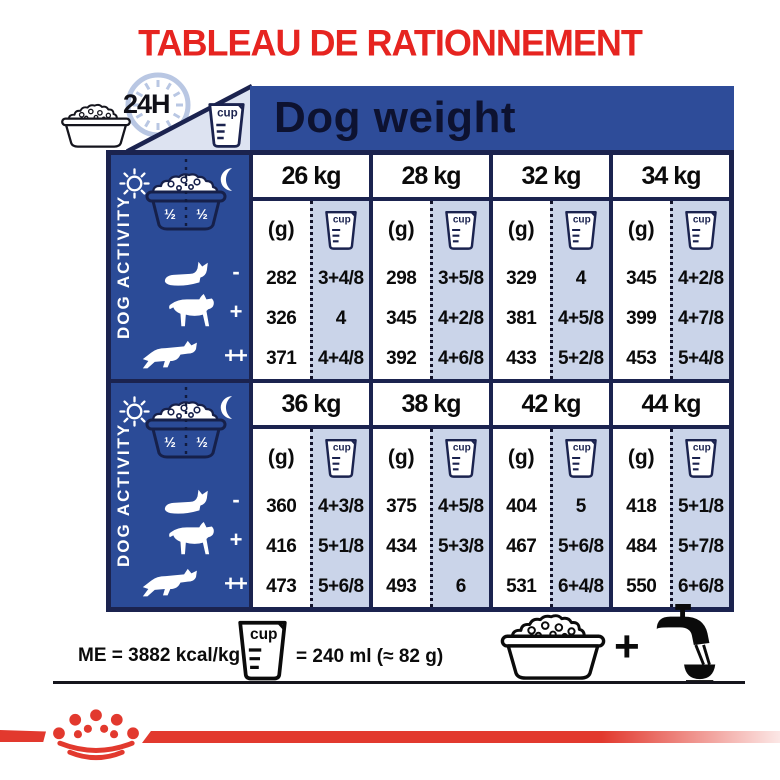 The image size is (780, 780). I want to click on grams-value: 360, so click(281, 506).